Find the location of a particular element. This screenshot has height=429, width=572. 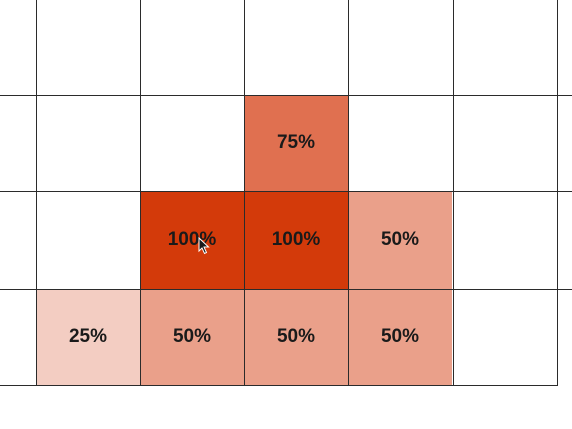

grid-cell: 75% is located at coordinates (296, 143).